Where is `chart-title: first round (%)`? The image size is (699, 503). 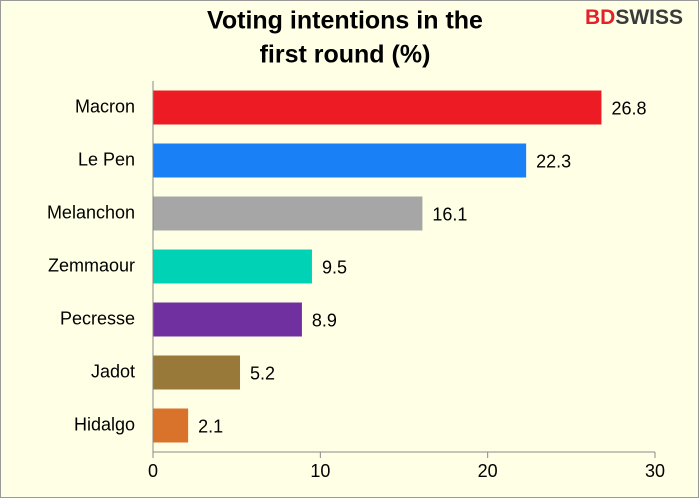
chart-title: first round (%) is located at coordinates (345, 55).